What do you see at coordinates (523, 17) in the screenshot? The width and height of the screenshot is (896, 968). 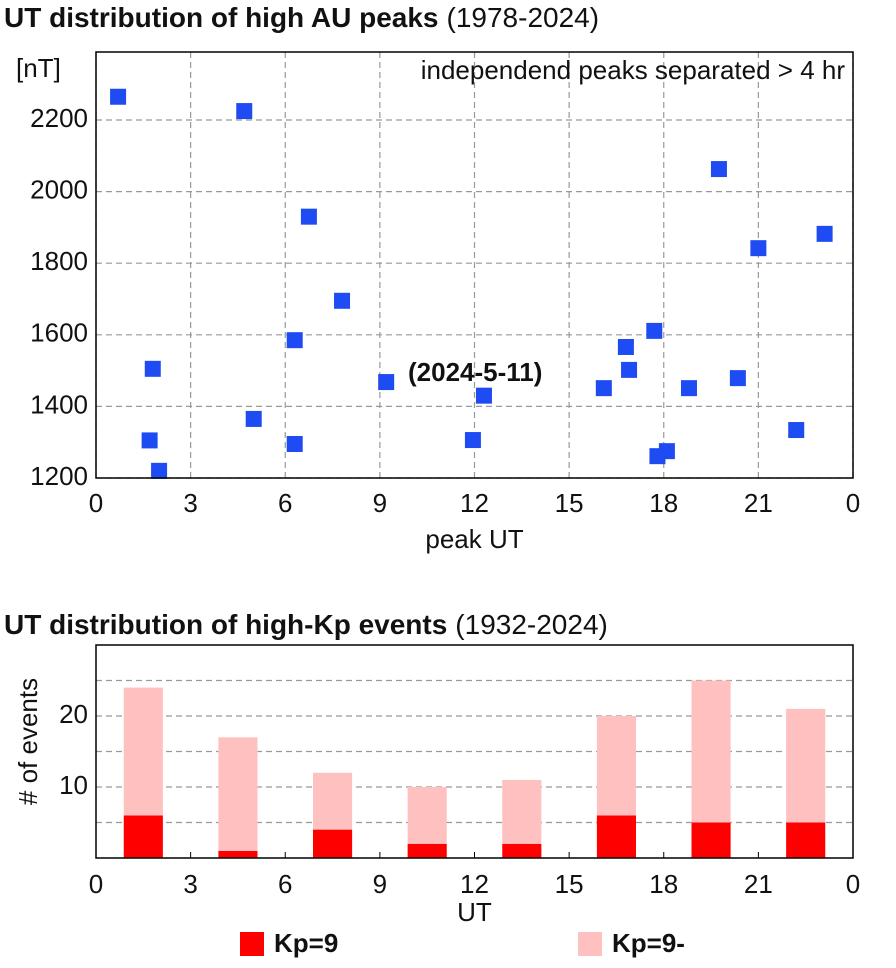 I see `title-sub: (1978-2024)` at bounding box center [523, 17].